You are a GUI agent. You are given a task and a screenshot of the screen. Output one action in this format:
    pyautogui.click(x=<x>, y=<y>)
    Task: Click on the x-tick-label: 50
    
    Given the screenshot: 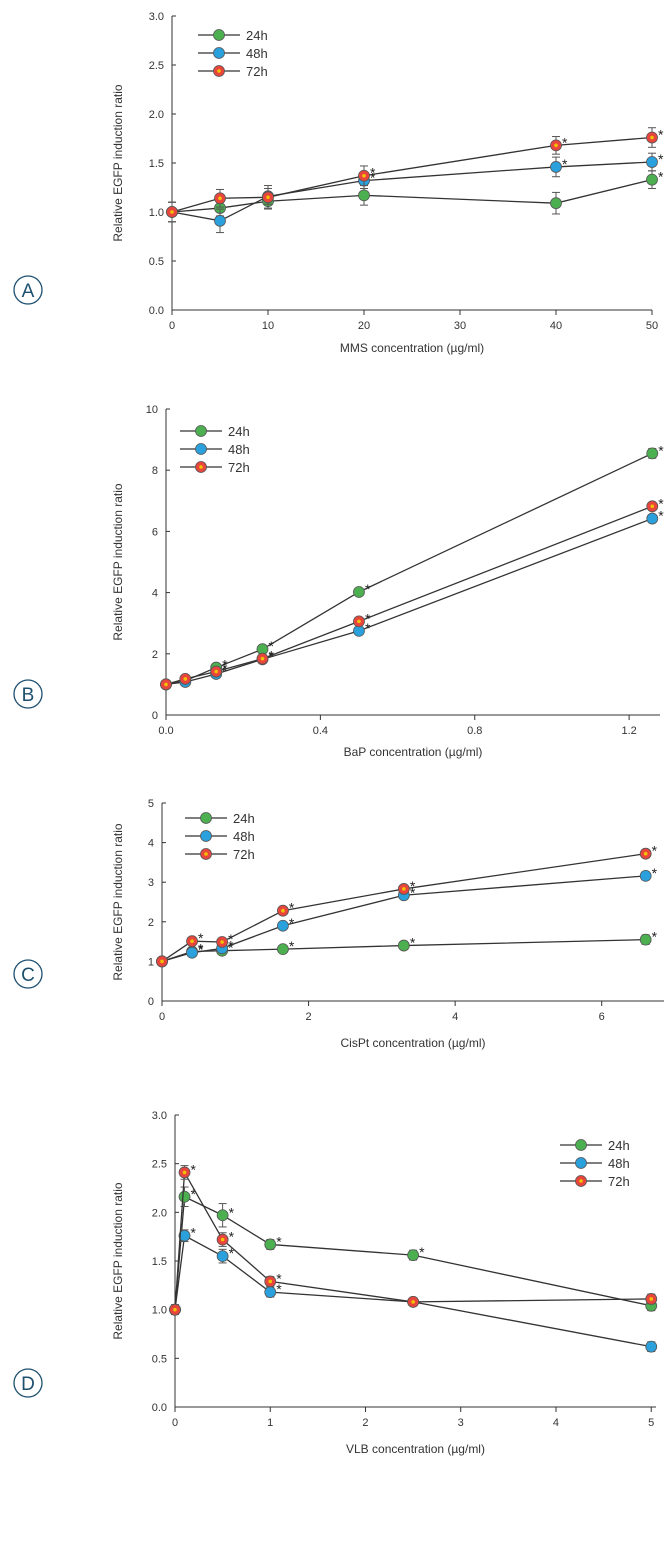 What is the action you would take?
    pyautogui.click(x=652, y=326)
    